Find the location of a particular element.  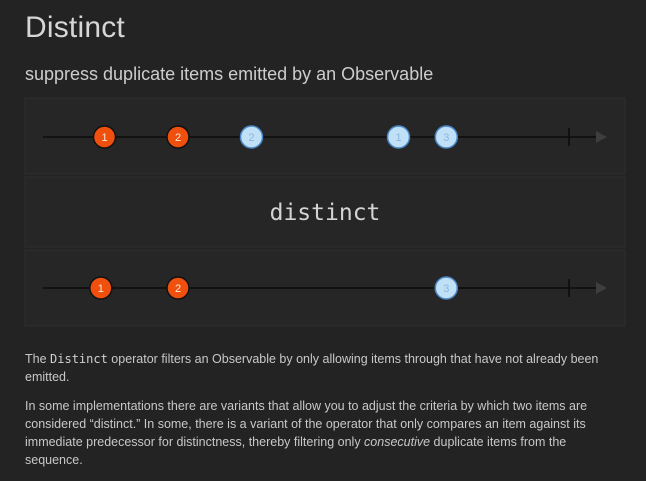

paragraph-text: duplicate items from the sequence. is located at coordinates (296, 451).